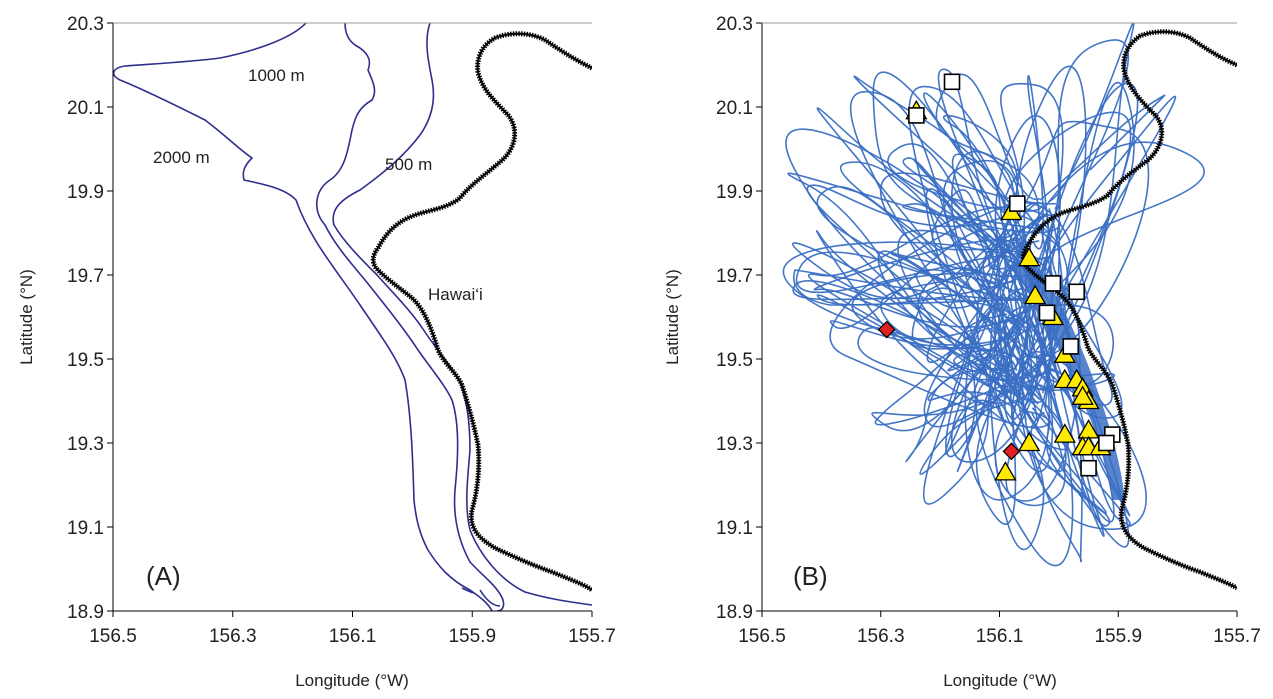  I want to click on coastline-a, so click(481, 312).